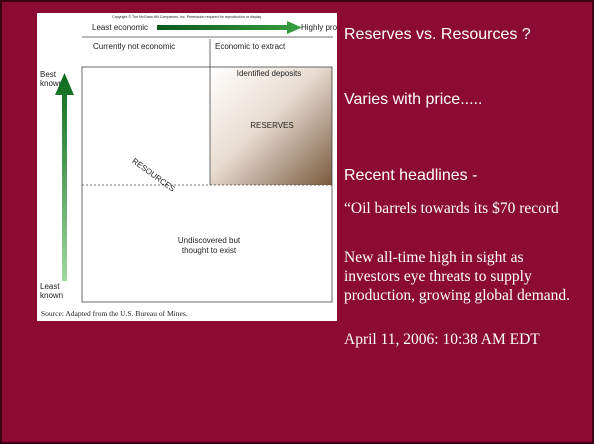 This screenshot has width=594, height=444. I want to click on arrow-right, so click(229, 27).